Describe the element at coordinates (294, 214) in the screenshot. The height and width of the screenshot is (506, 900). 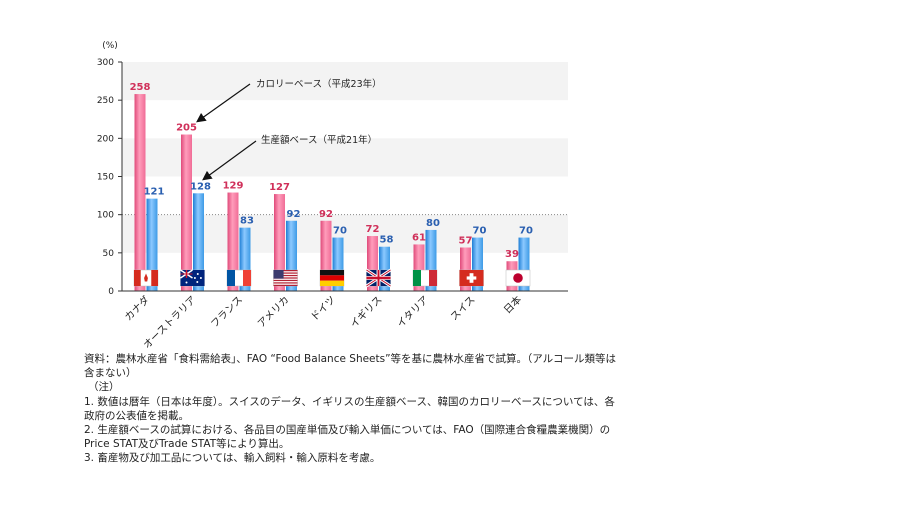
I see `value-label-production: 92` at that location.